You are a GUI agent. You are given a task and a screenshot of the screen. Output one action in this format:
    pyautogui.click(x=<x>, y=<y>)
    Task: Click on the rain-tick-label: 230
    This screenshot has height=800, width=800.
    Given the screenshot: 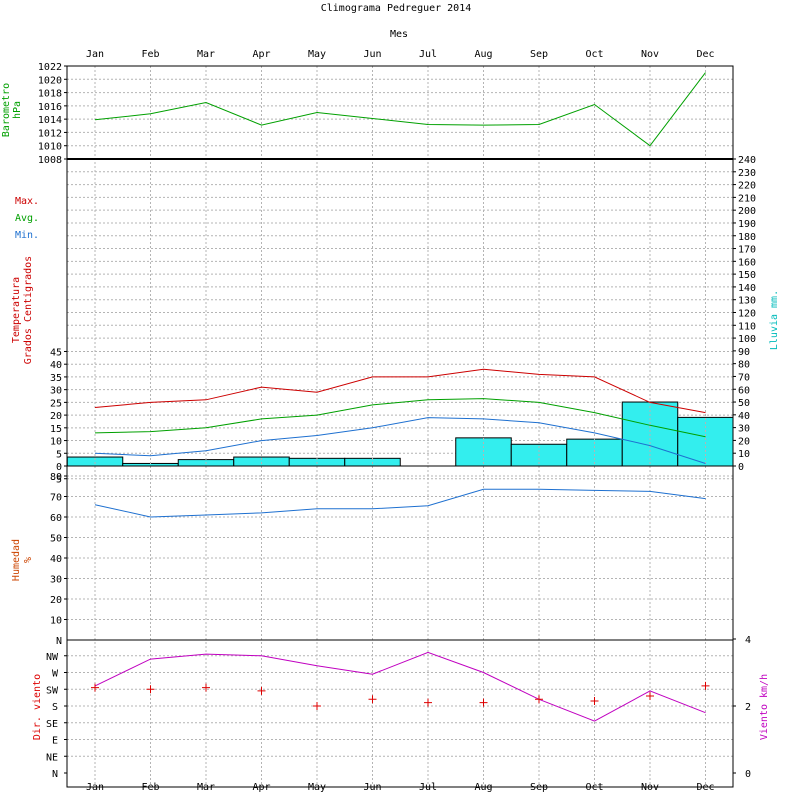 What is the action you would take?
    pyautogui.click(x=747, y=173)
    